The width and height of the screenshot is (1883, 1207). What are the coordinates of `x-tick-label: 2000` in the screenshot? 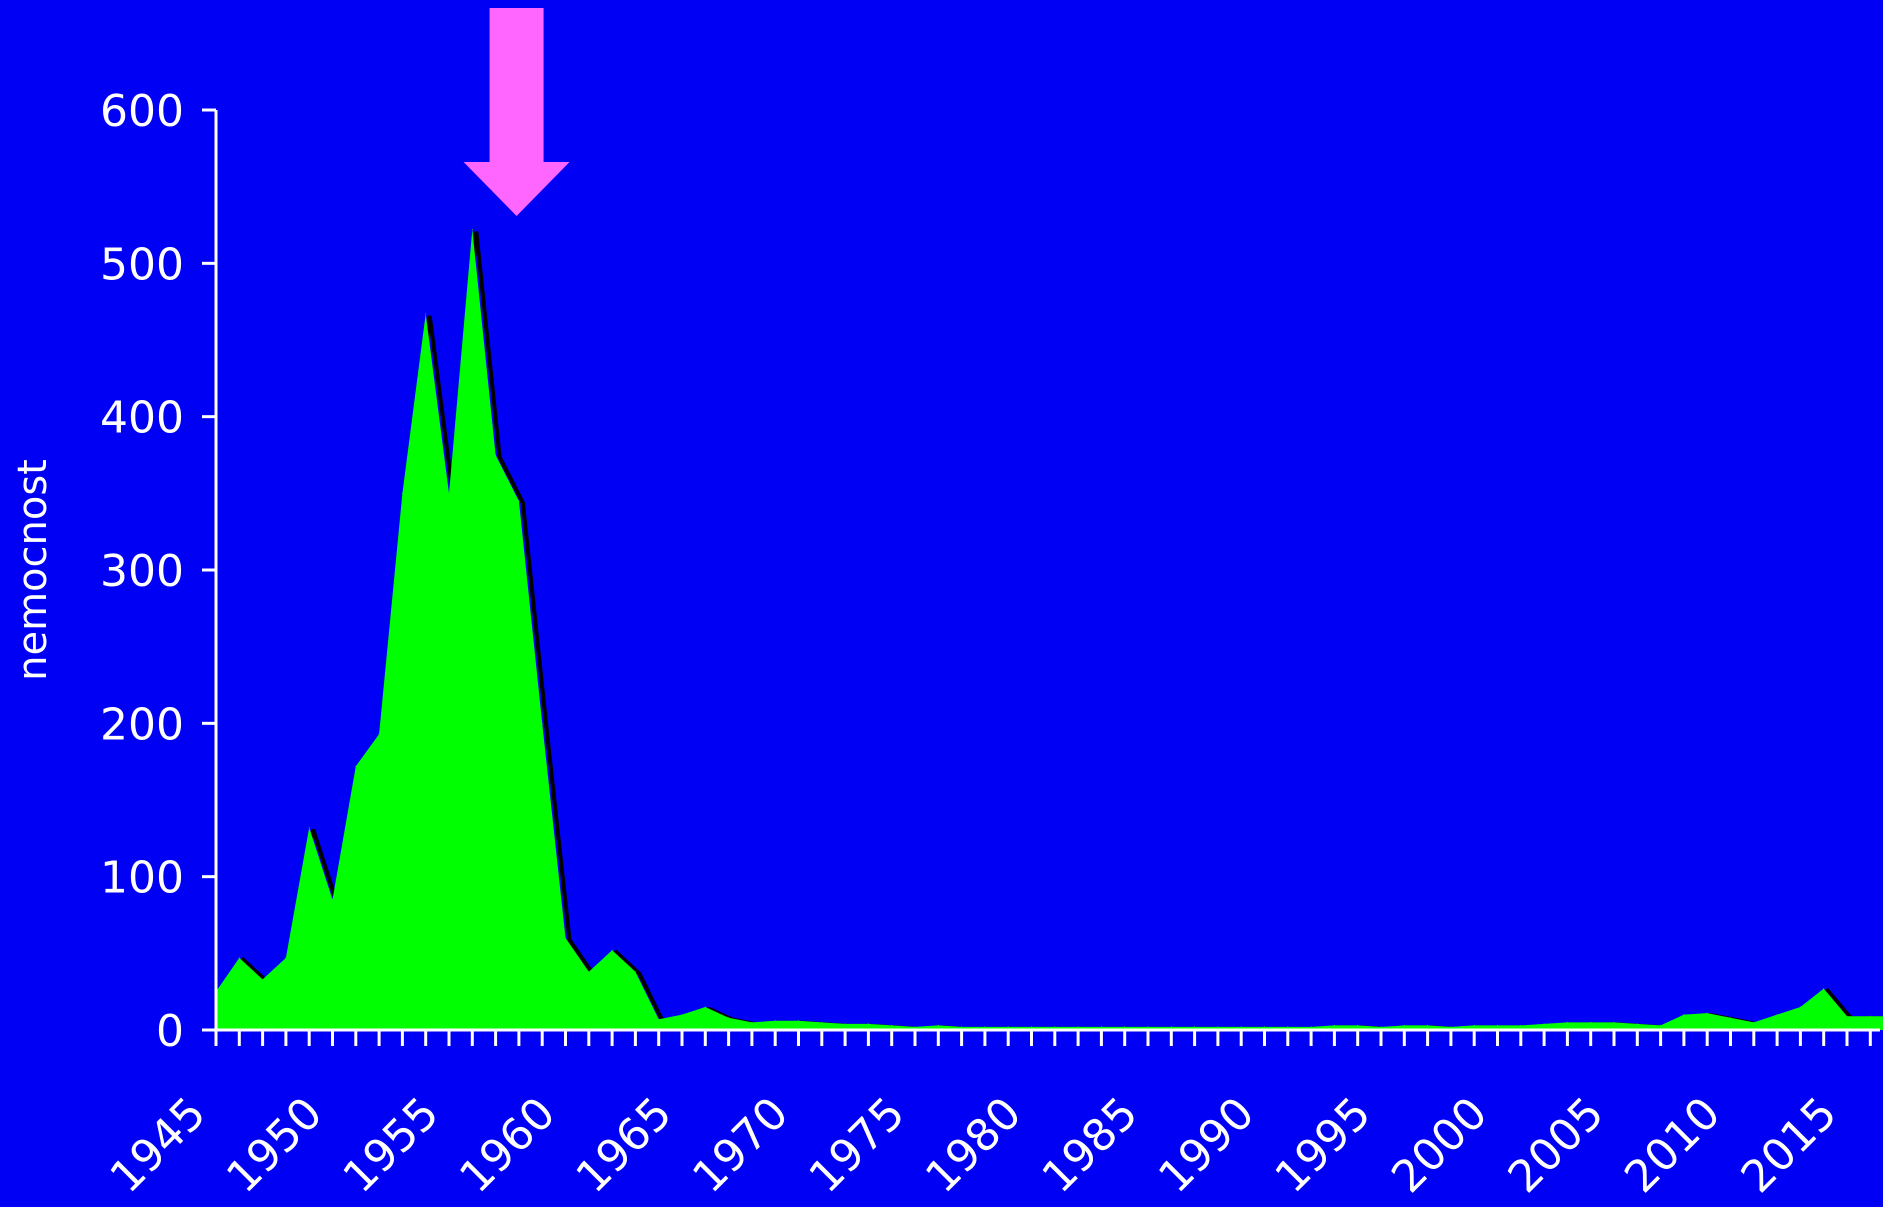 It's located at (1439, 1145).